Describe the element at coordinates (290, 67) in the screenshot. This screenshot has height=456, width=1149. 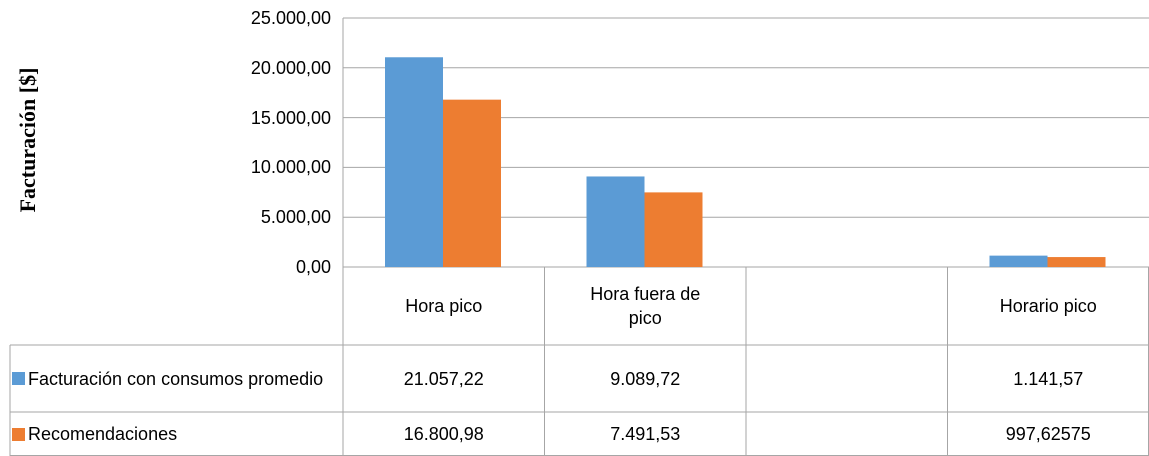
I see `y-tick-label: 20.000,00` at that location.